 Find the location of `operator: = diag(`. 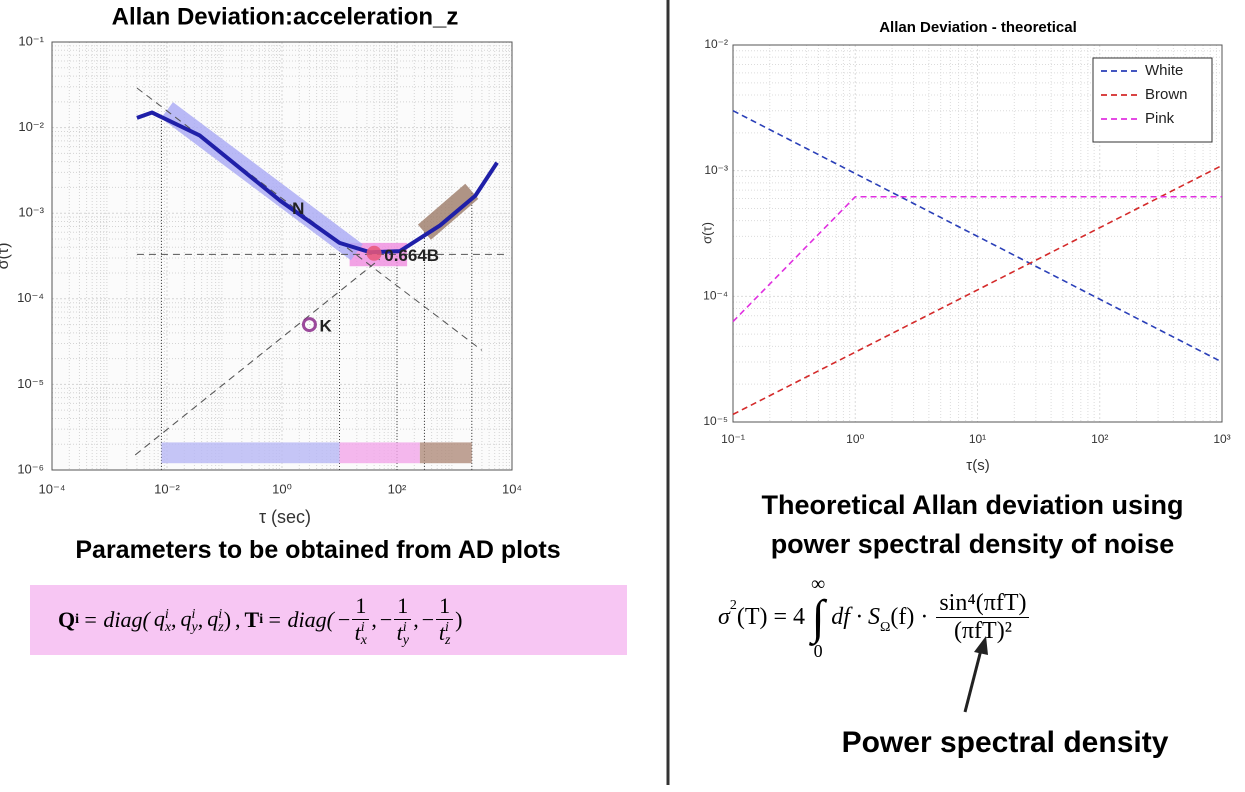

operator: = diag( is located at coordinates (116, 619).